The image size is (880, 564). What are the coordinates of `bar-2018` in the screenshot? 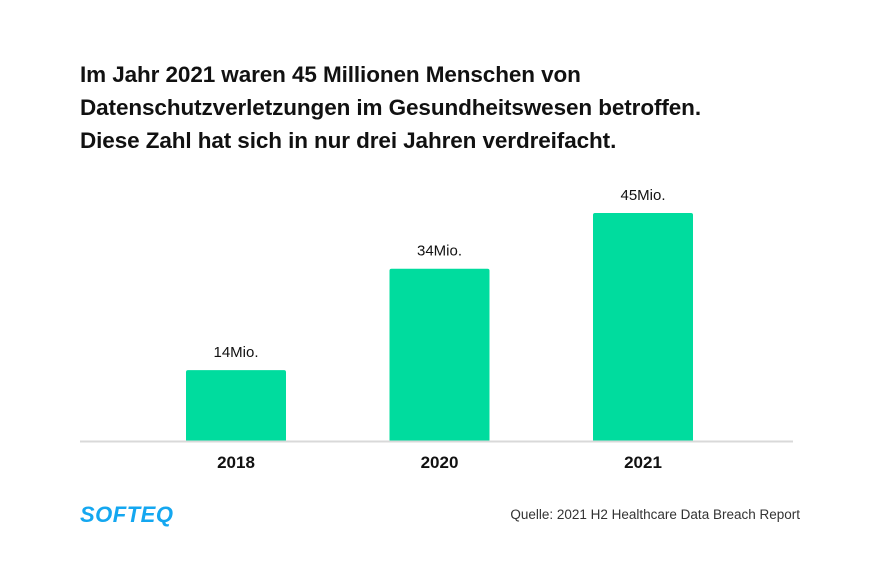 It's located at (236, 406).